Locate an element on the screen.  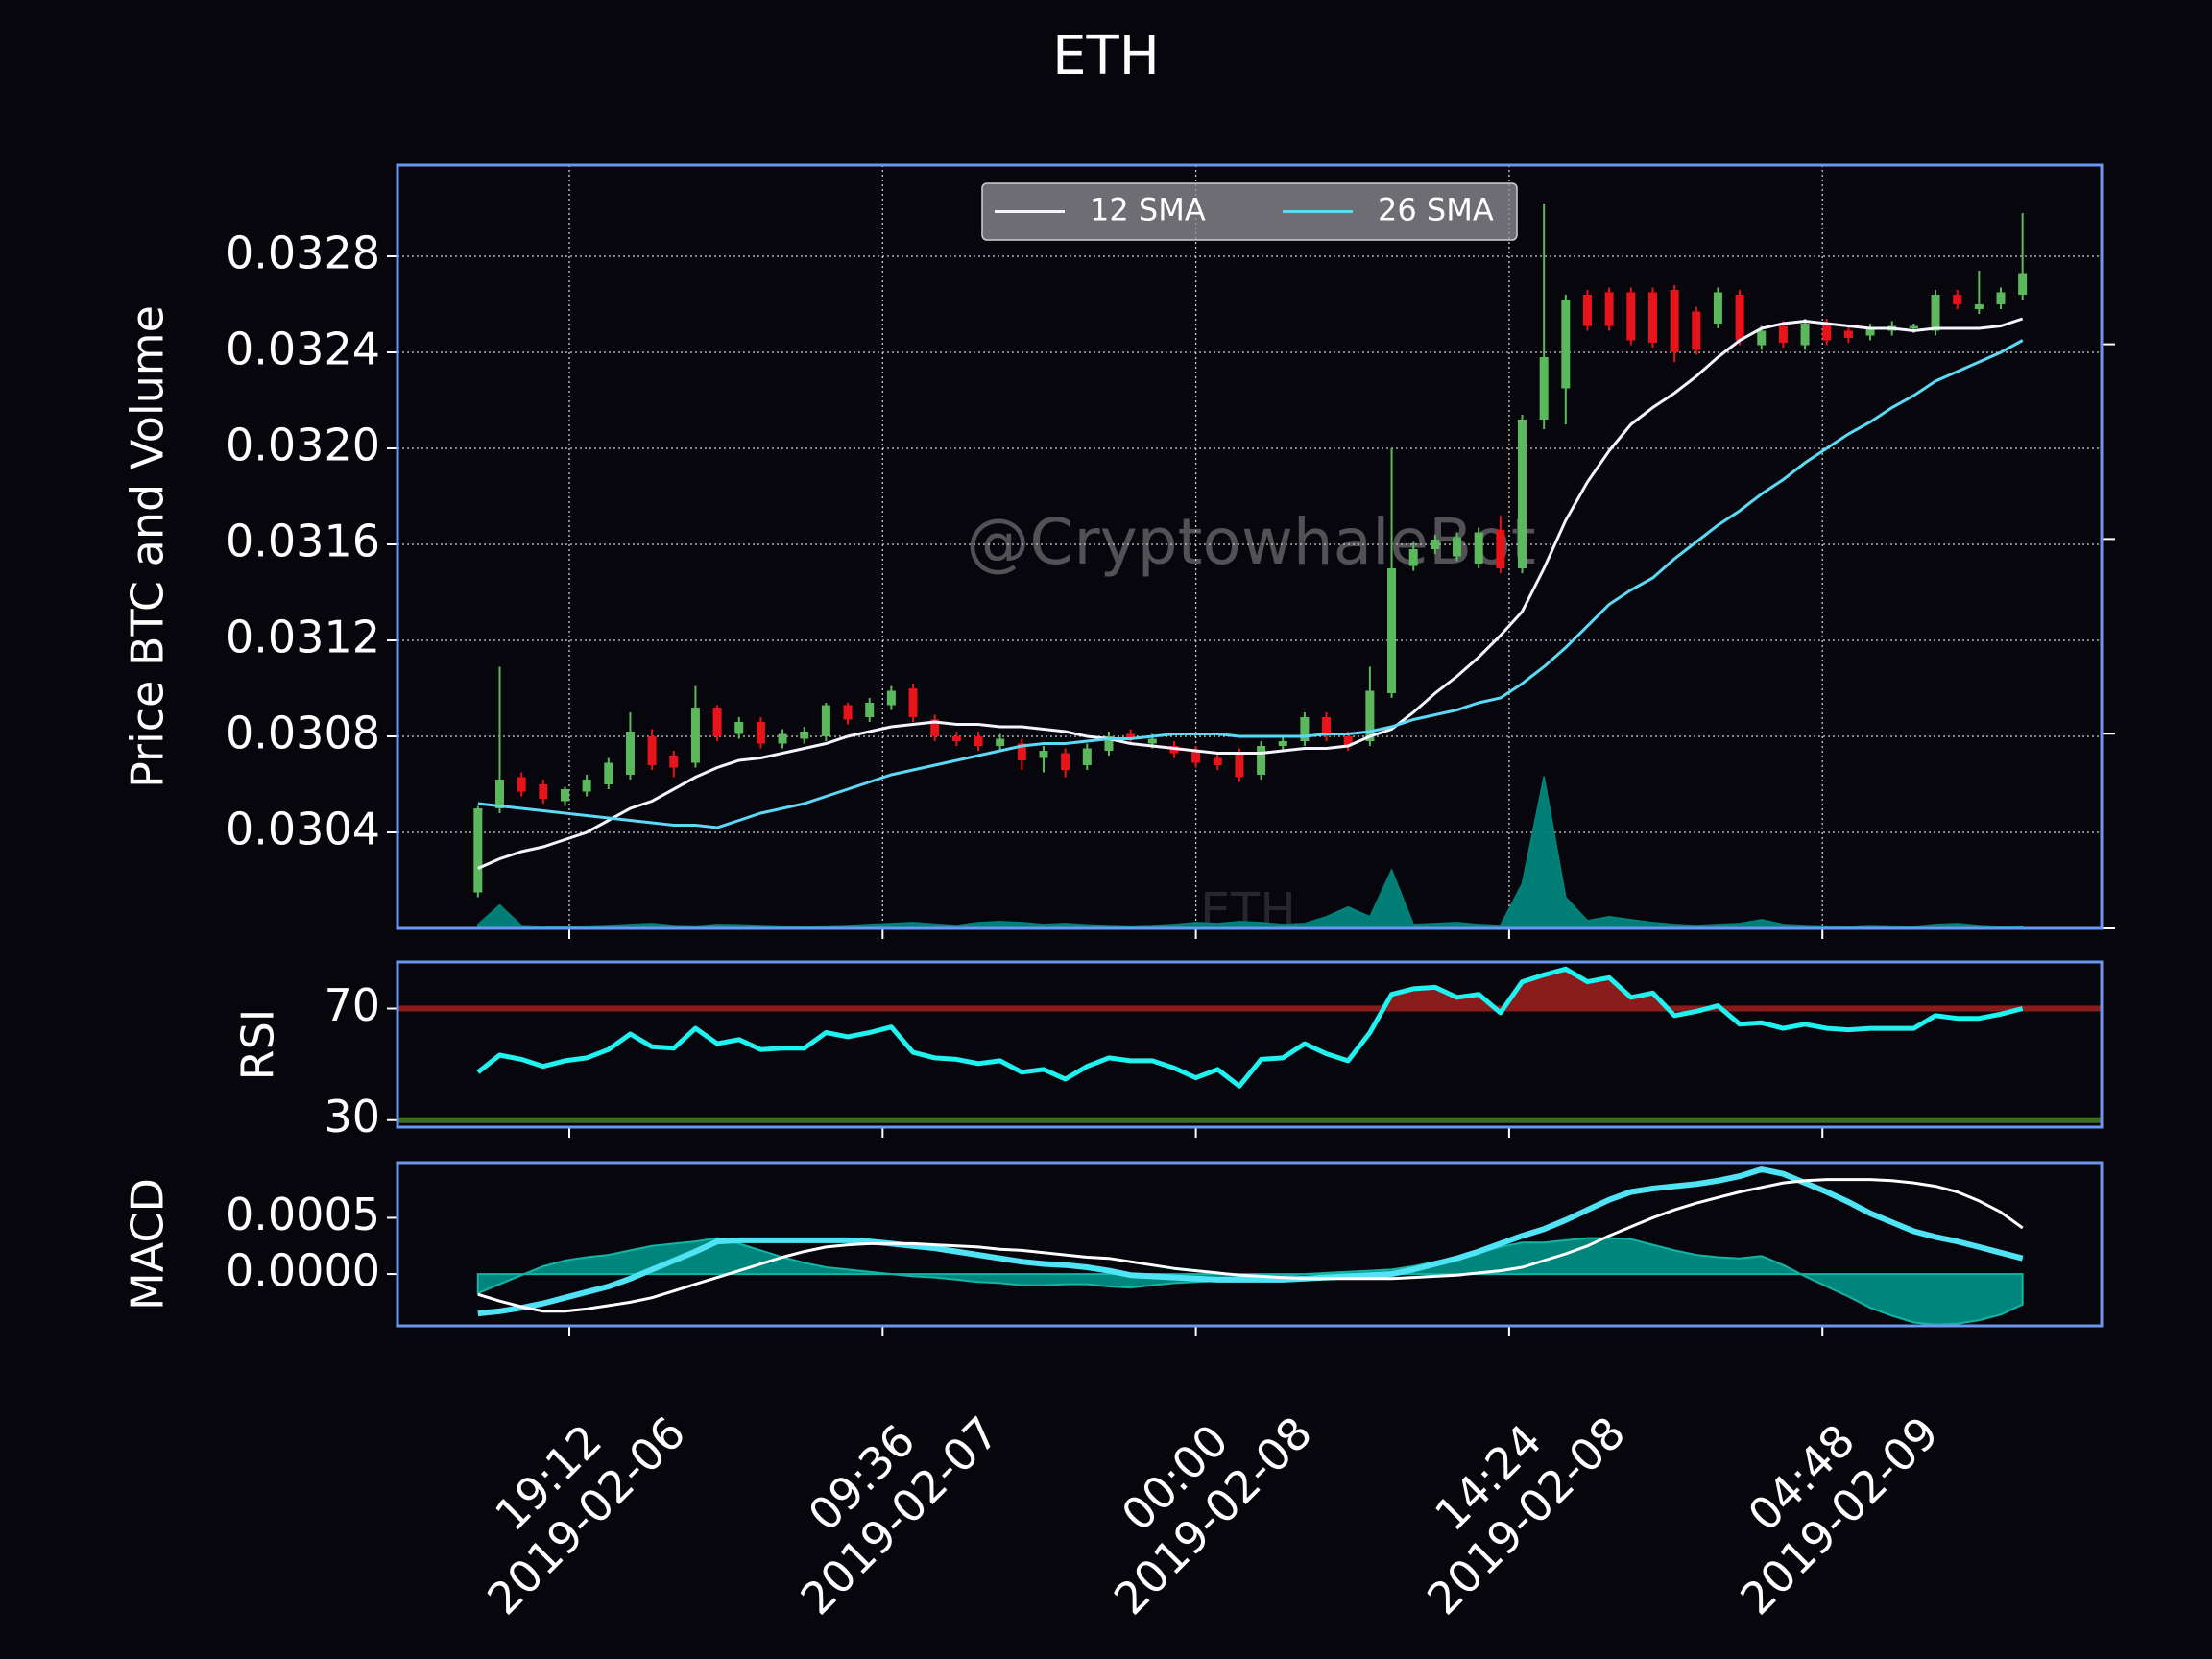
watermark-label: ETH is located at coordinates (1248, 911).